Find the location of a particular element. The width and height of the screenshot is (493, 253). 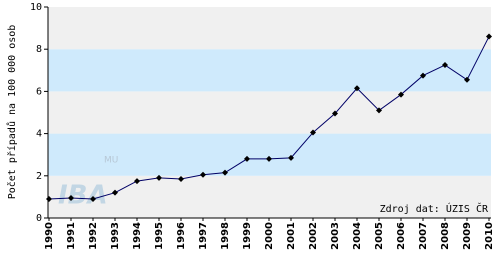

x-tick-label: 1990 is located at coordinates (49, 236).